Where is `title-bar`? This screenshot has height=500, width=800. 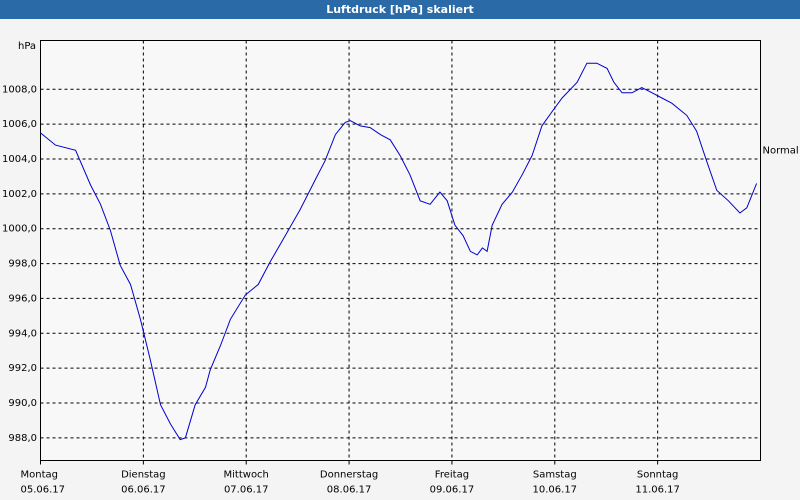
title-bar is located at coordinates (400, 9).